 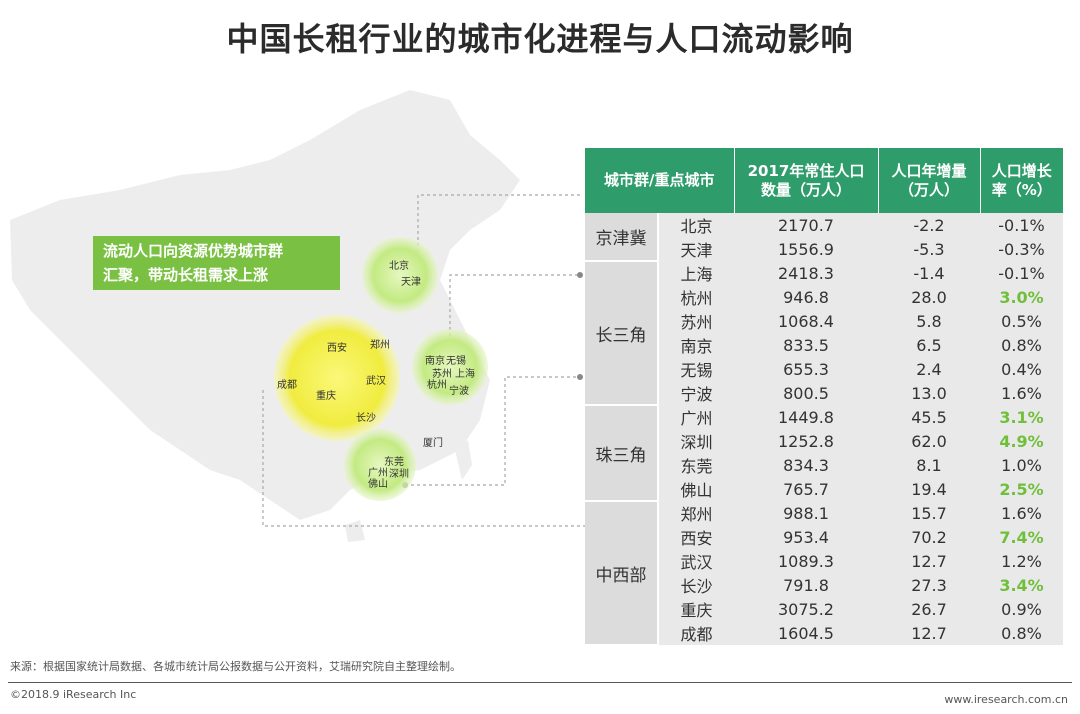 I want to click on city-cell: 成都, so click(x=696, y=633).